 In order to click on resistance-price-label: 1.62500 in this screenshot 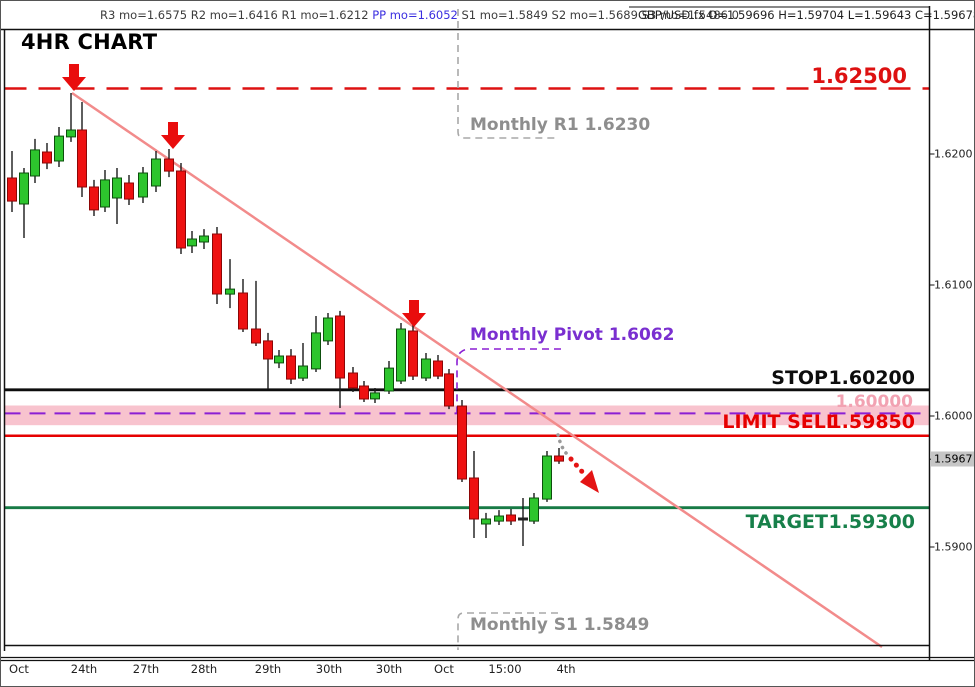, I will do `click(859, 76)`.